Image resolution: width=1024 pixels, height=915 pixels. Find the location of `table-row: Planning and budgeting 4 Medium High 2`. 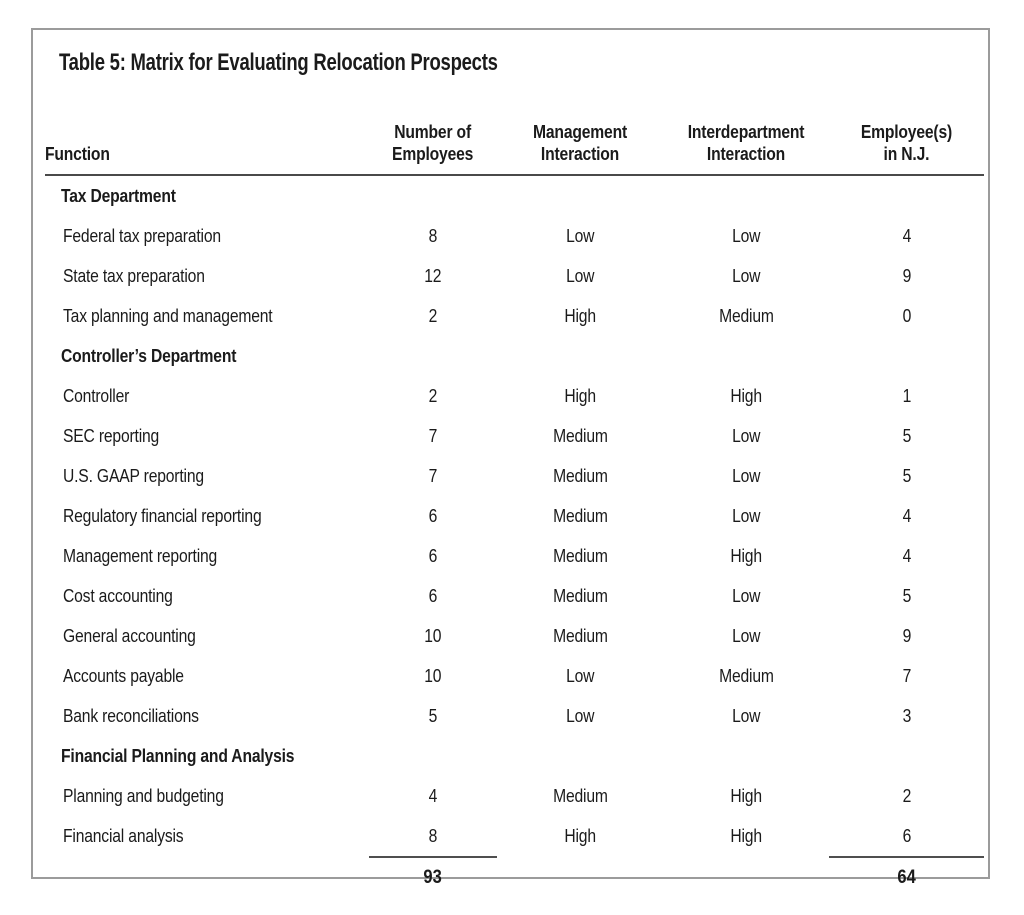

table-row: Planning and budgeting 4 Medium High 2 is located at coordinates (514, 796).